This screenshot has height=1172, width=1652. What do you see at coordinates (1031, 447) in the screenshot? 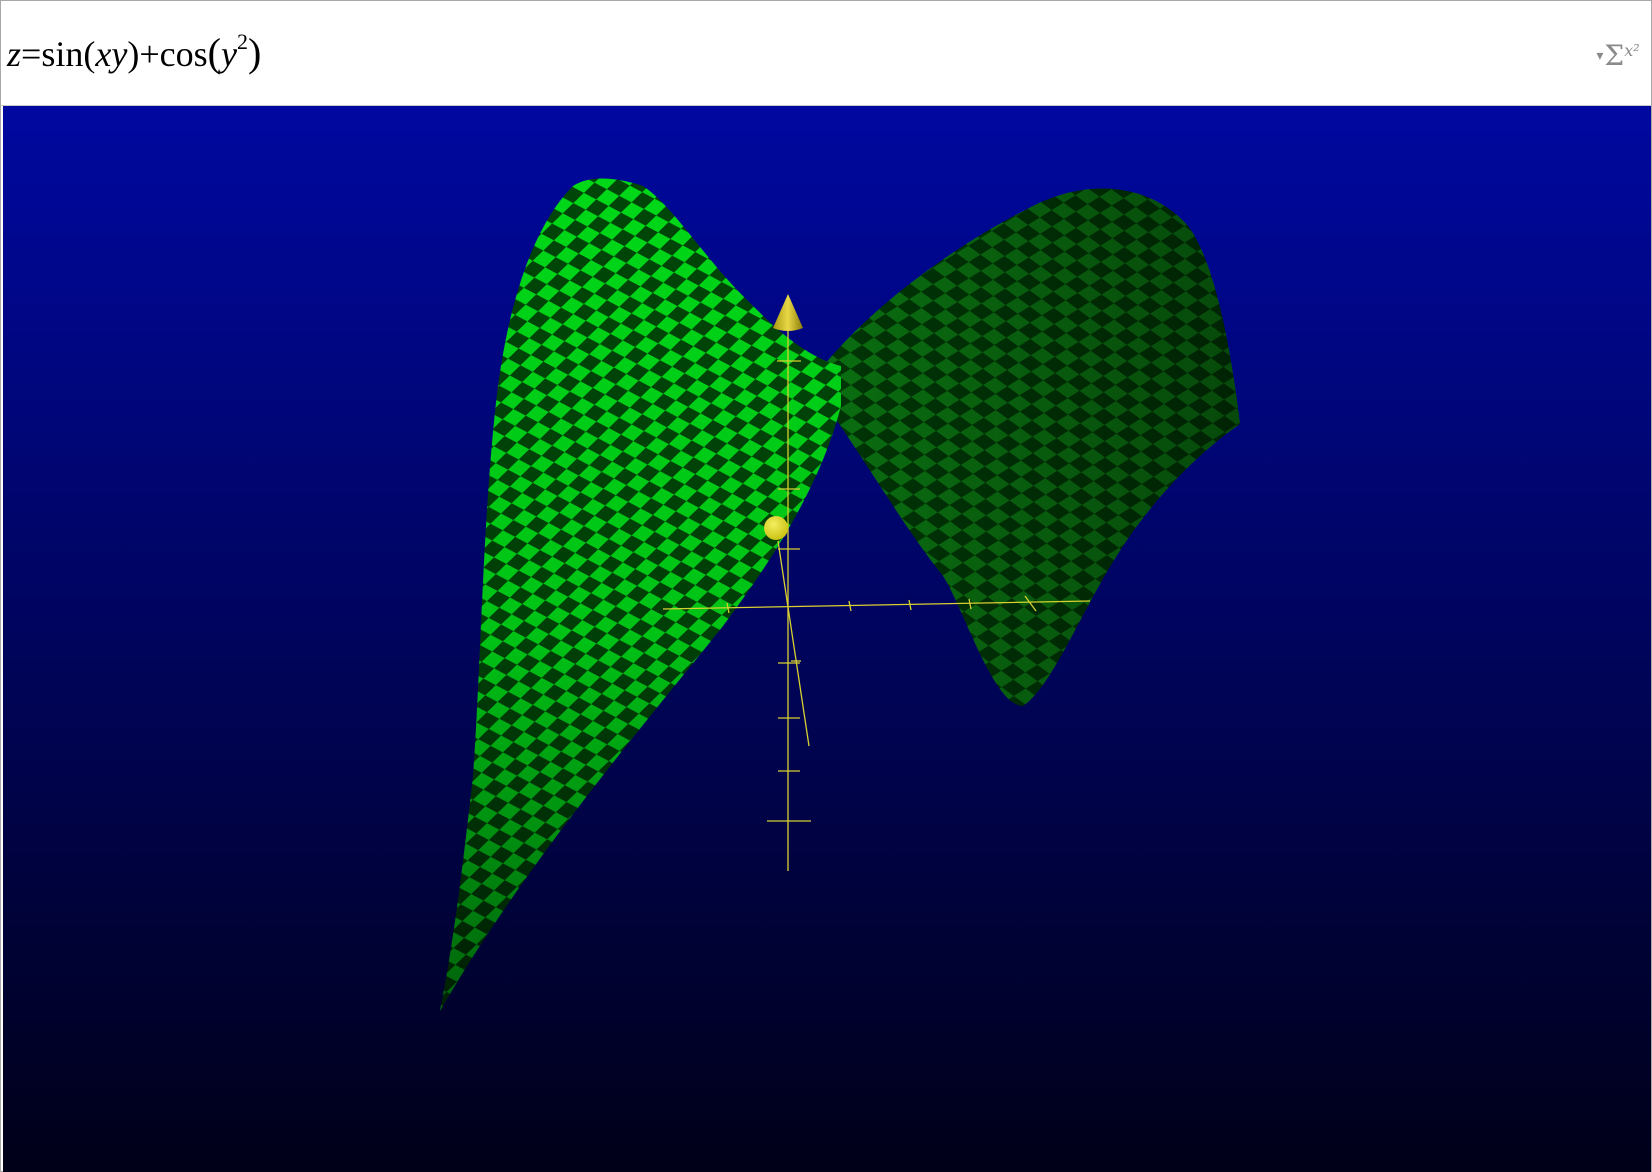
I see `surface-right-shading` at bounding box center [1031, 447].